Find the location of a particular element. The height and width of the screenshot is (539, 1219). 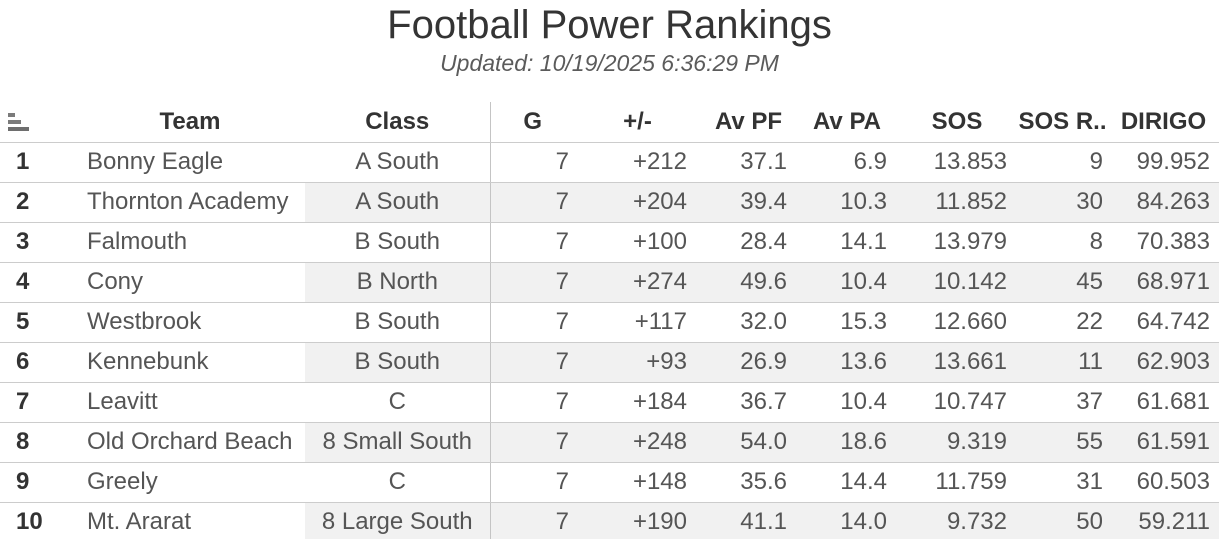

cell-dirigo: 61.681 is located at coordinates (1163, 402).